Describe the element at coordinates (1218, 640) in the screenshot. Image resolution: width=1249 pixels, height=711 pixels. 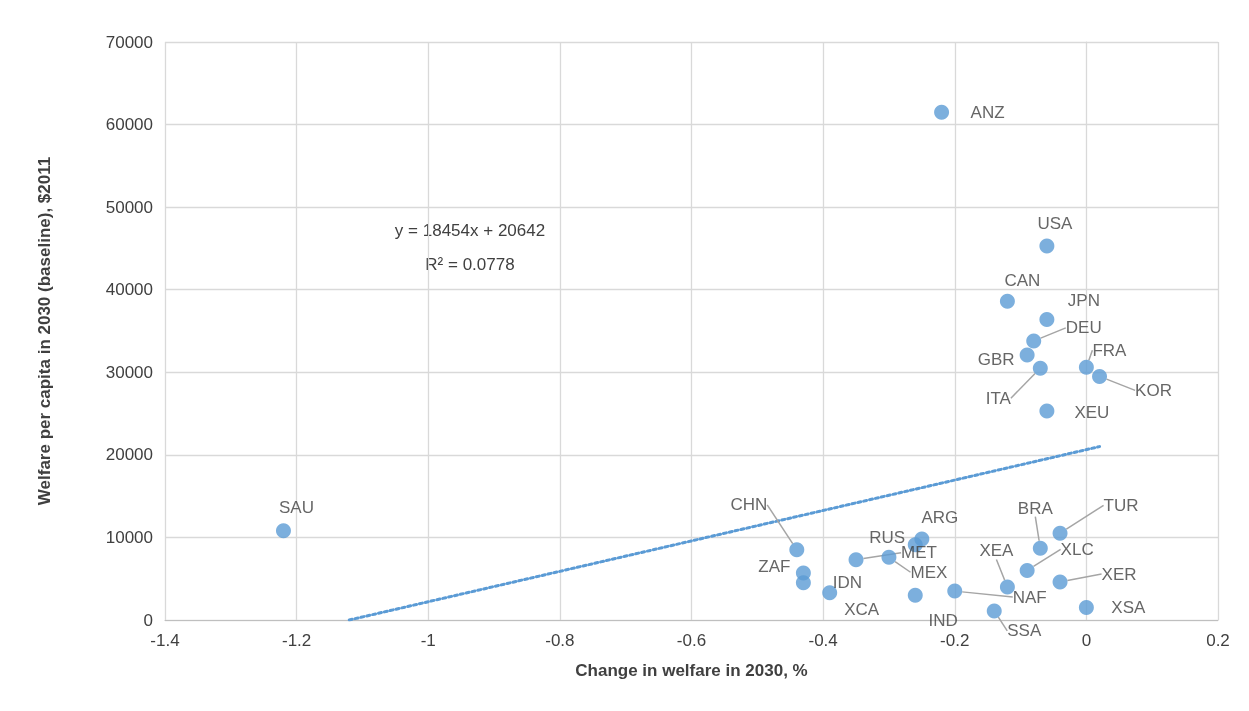
I see `x-tick-label: 0.2` at that location.